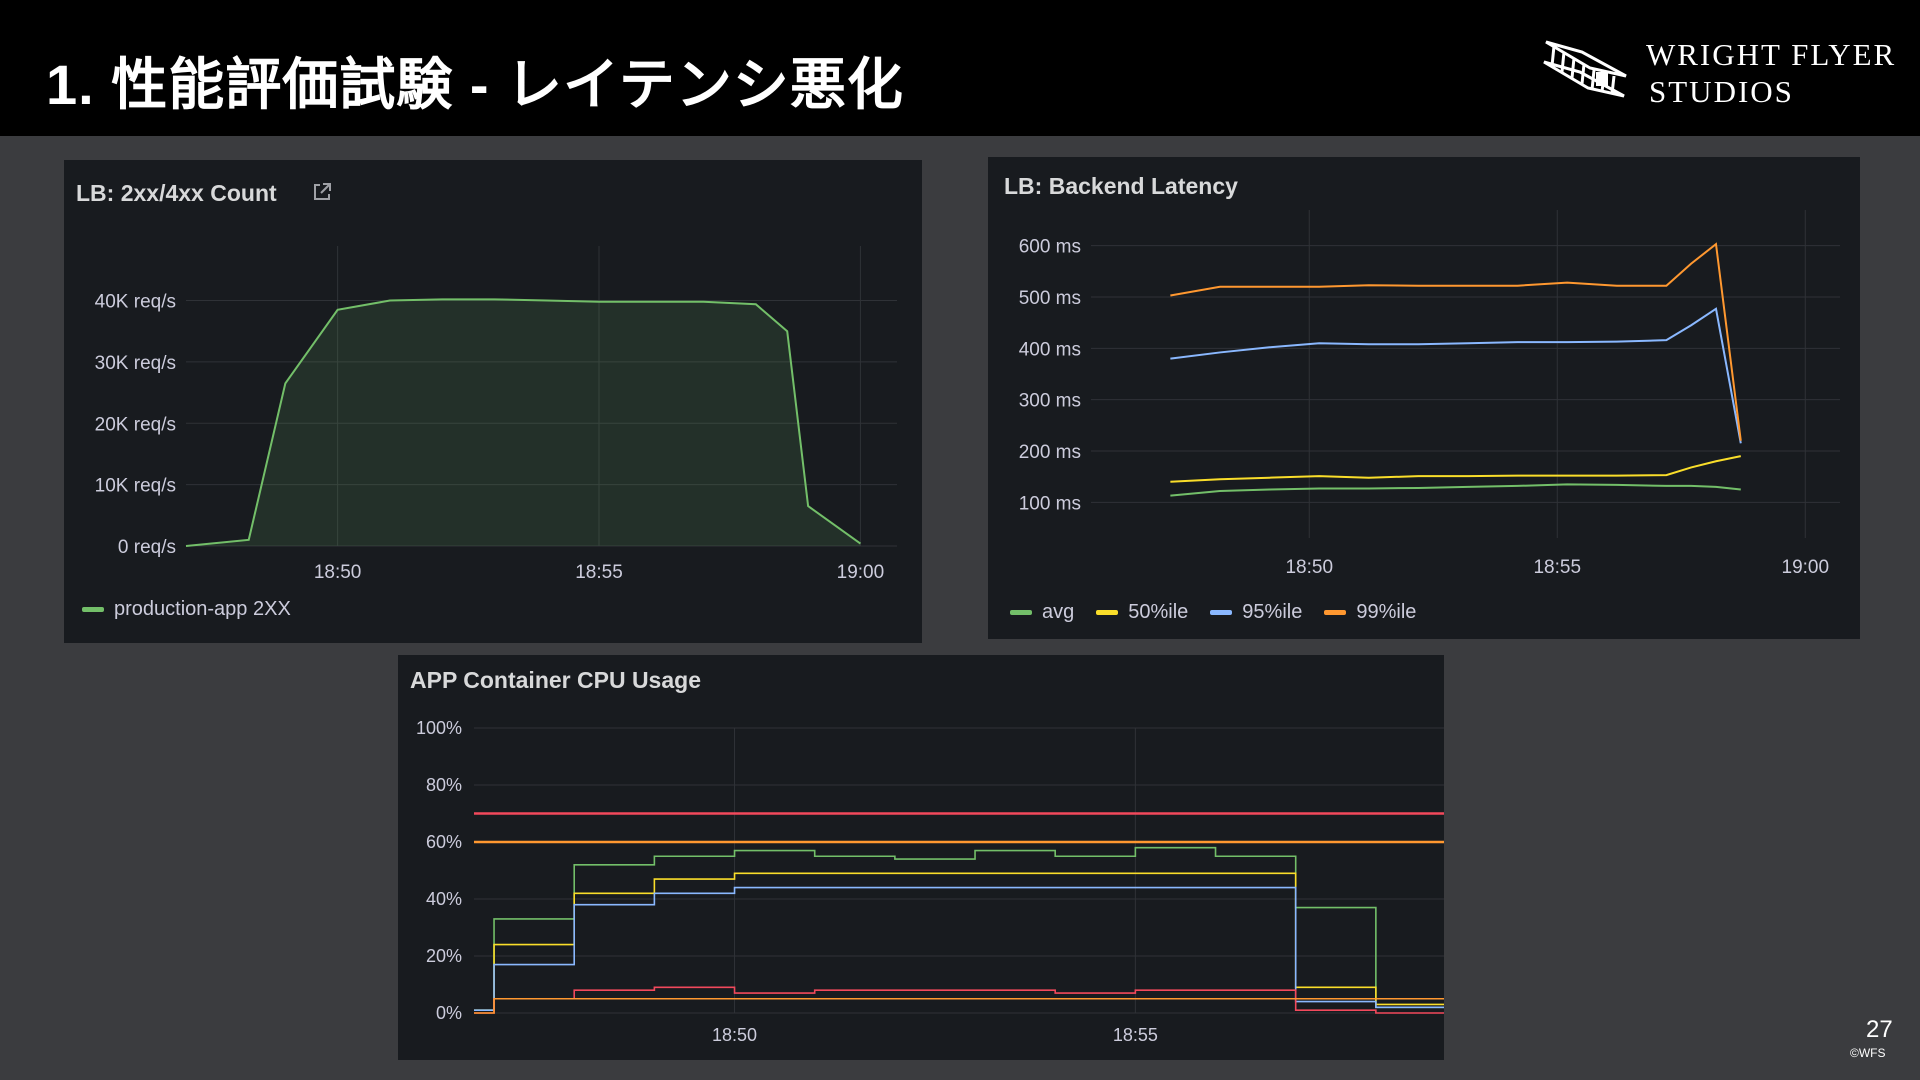 The width and height of the screenshot is (1920, 1080). Describe the element at coordinates (1721, 91) in the screenshot. I see `logo-line-2: STUDIOS` at that location.